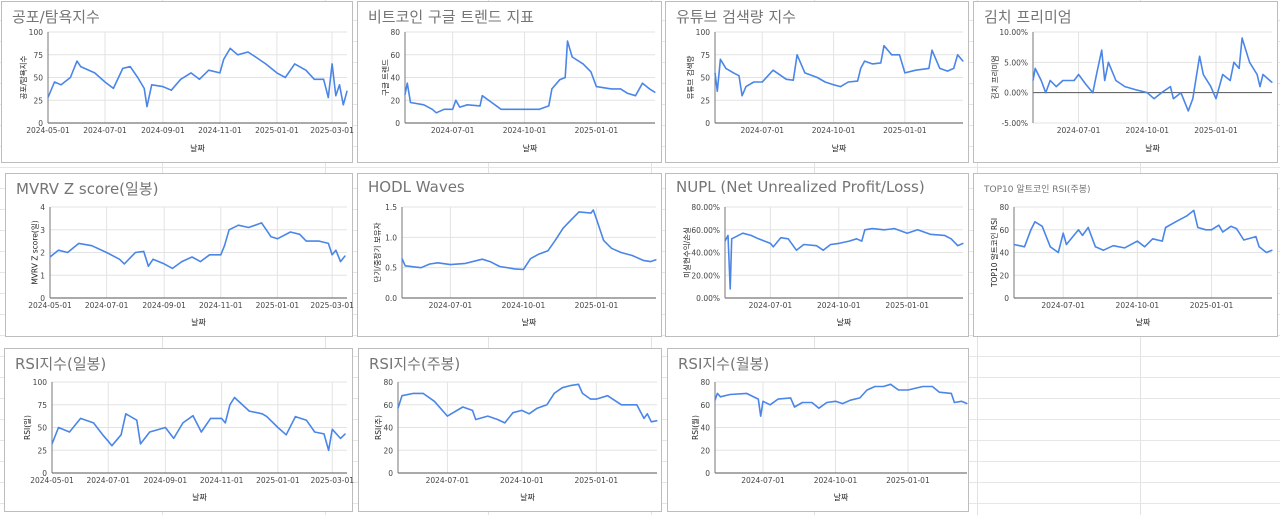  What do you see at coordinates (52, 480) in the screenshot?
I see `x-tick-label: 2024-05-01` at bounding box center [52, 480].